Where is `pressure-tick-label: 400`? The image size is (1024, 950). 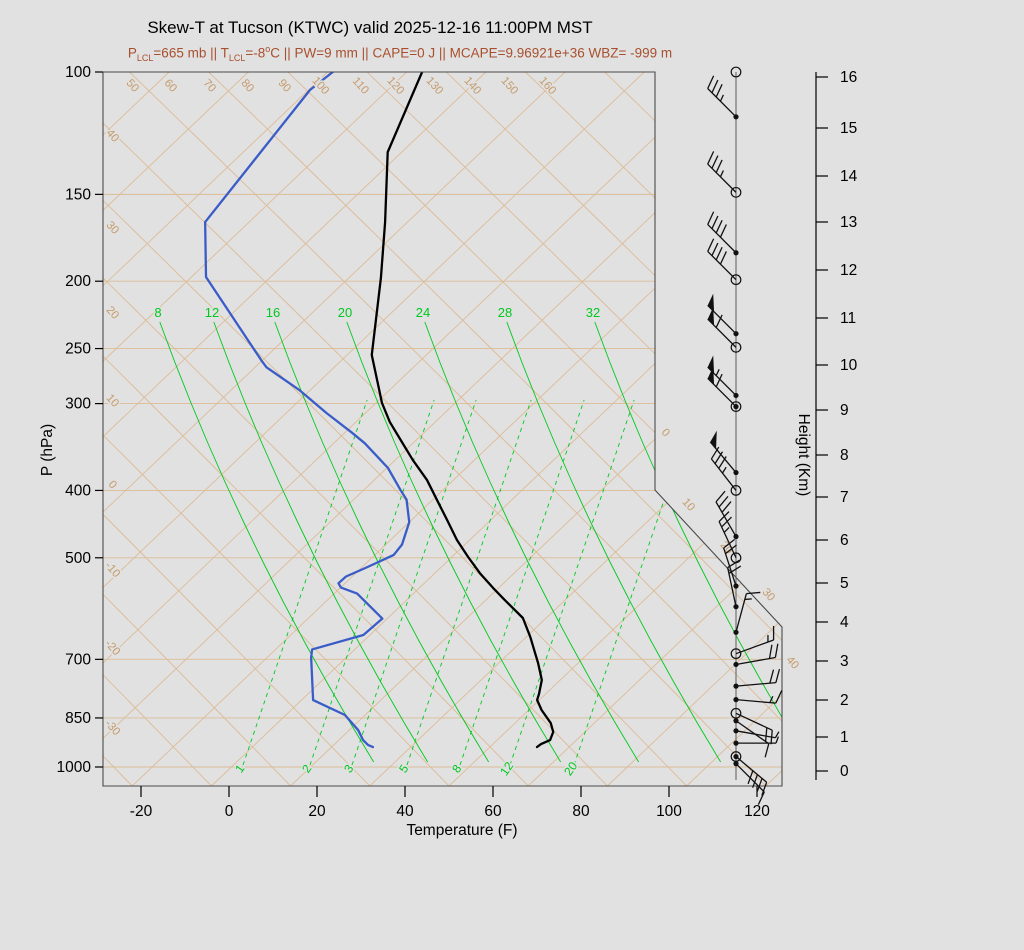
pressure-tick-label: 400 is located at coordinates (78, 490).